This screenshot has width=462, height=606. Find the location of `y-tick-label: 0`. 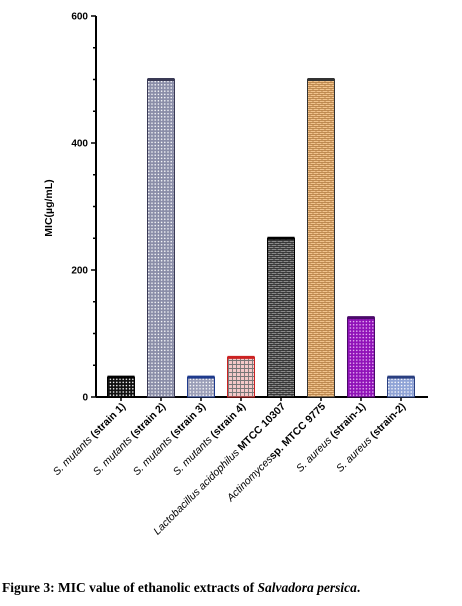

y-tick-label: 0 is located at coordinates (85, 398).